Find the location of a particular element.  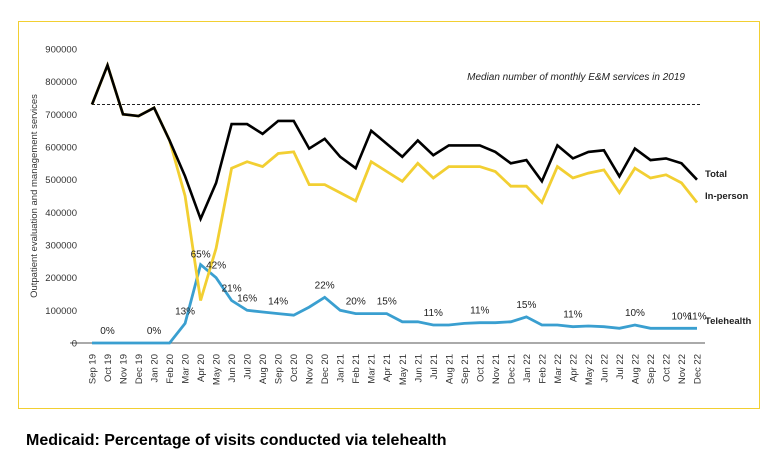

x-tick-label: Jun 22 is located at coordinates (604, 368).